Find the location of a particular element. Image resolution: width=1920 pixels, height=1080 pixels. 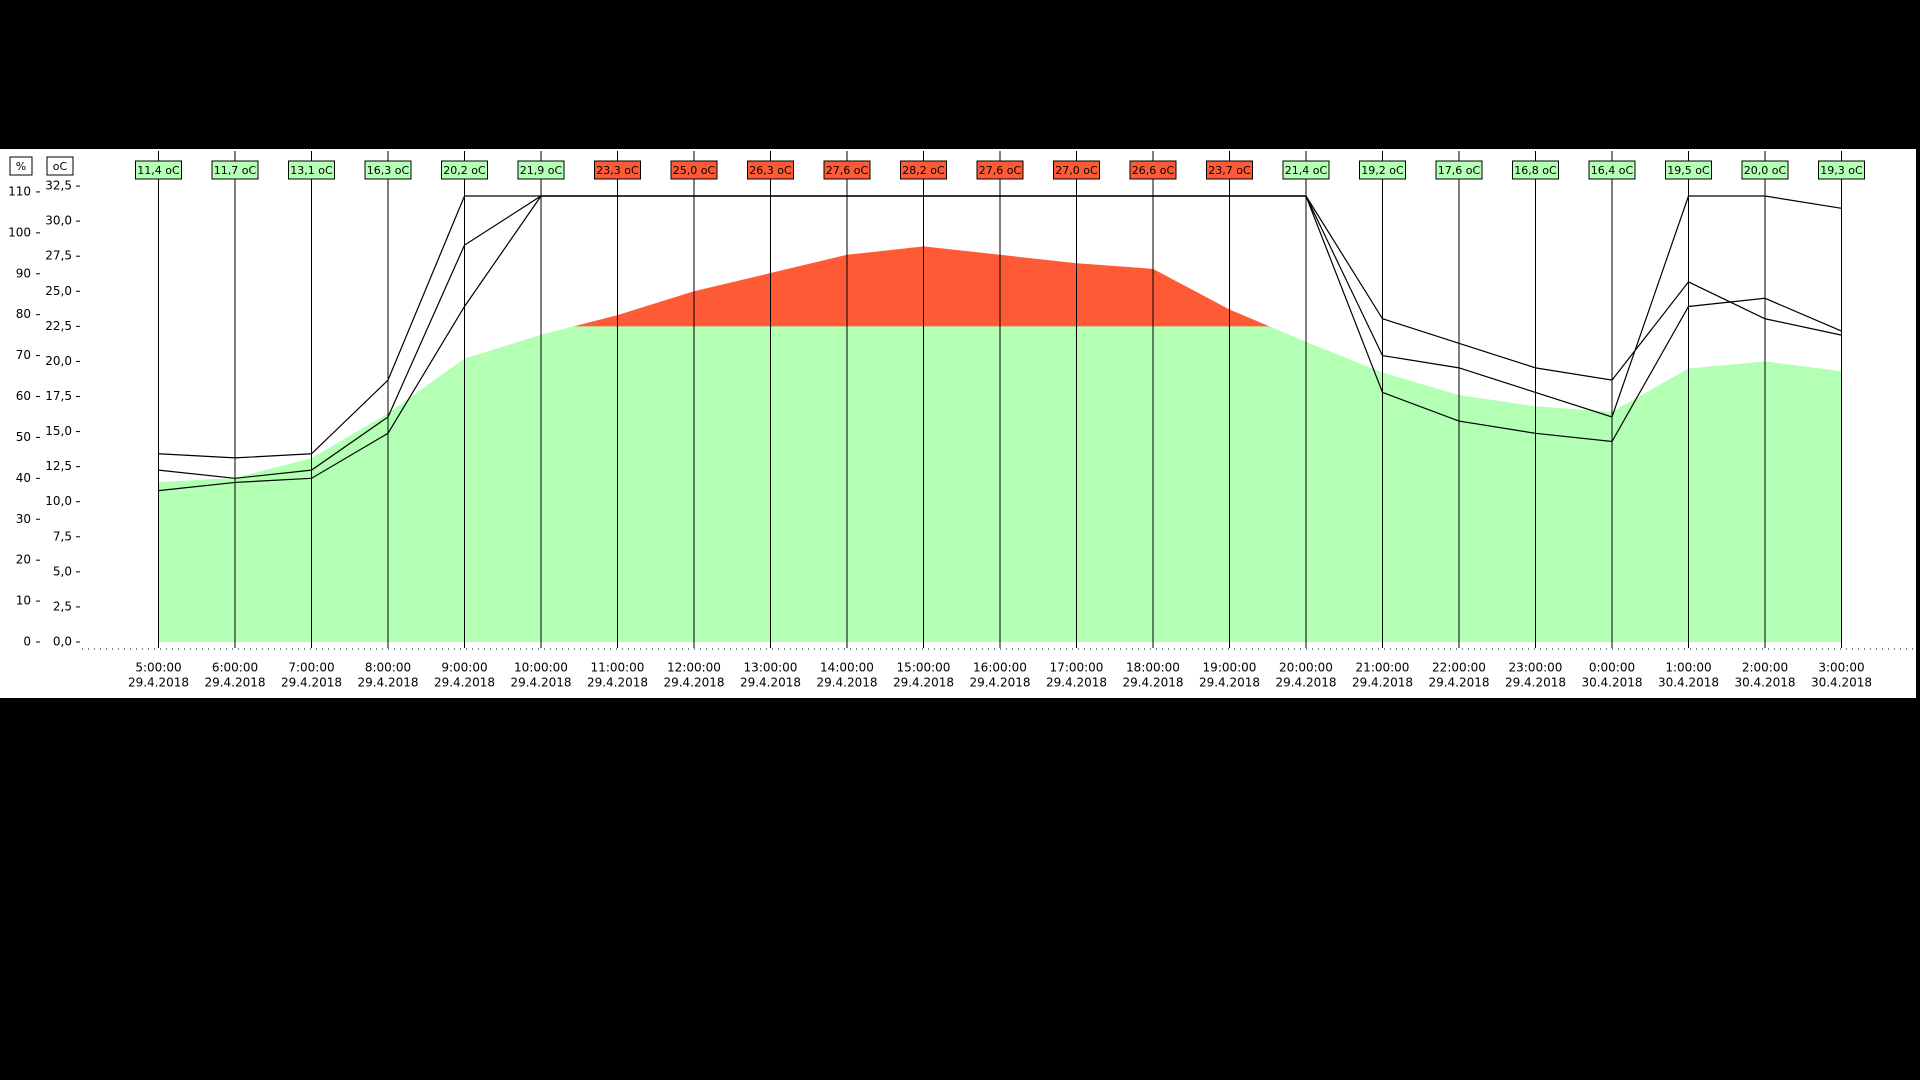

y2-tick-label: 25,0 is located at coordinates (58, 291).